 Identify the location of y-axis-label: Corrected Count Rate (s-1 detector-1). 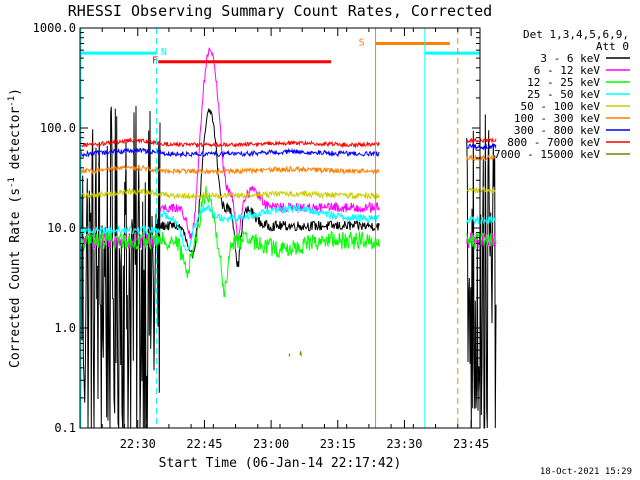
(15, 228).